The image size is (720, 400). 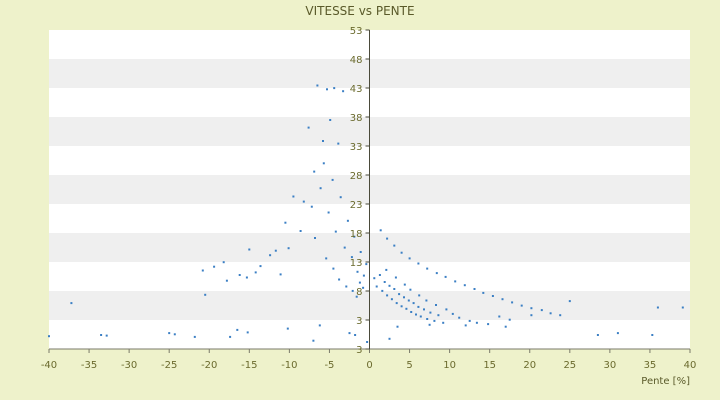 What do you see at coordinates (129, 365) in the screenshot?
I see `x-tick-label: -30` at bounding box center [129, 365].